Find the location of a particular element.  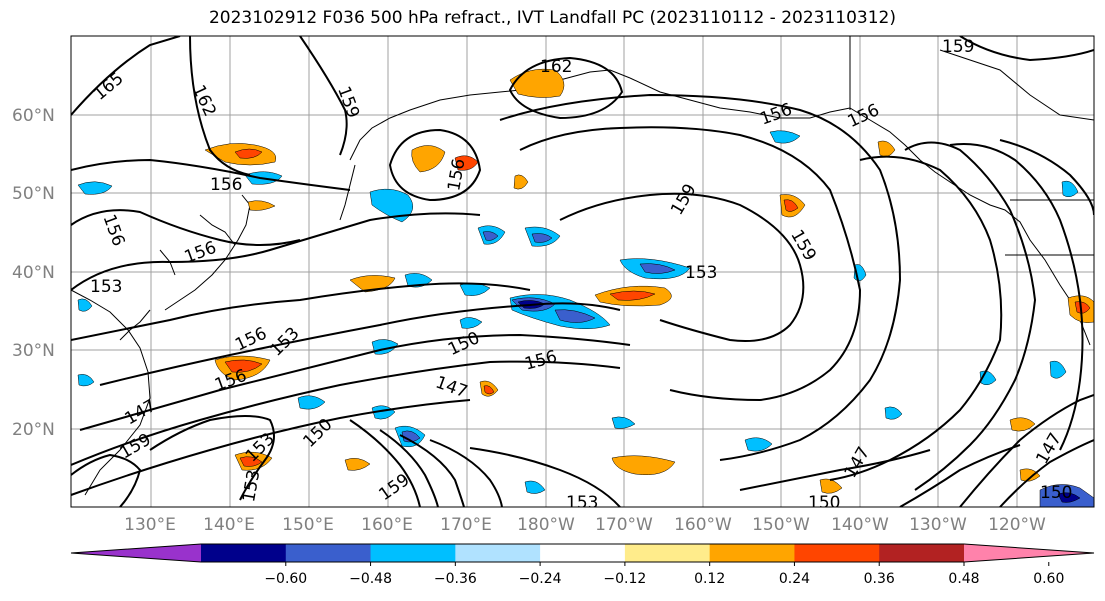

contour-label: 156 is located at coordinates (226, 185).